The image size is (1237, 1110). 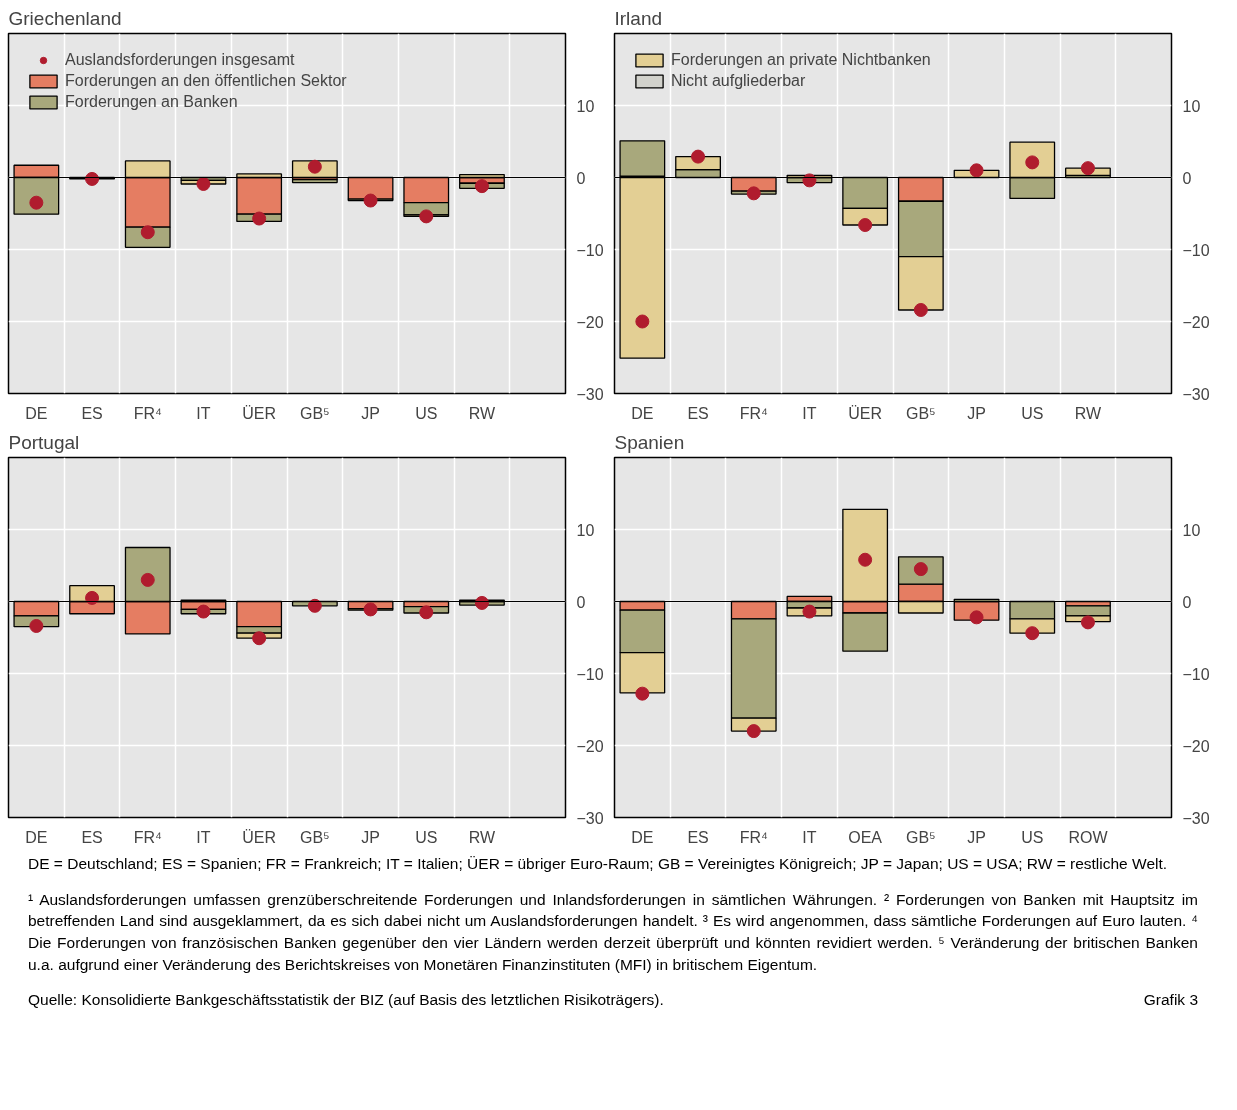 I want to click on legend-label: Forderungen an den öffentlichen Sektor, so click(x=206, y=81).